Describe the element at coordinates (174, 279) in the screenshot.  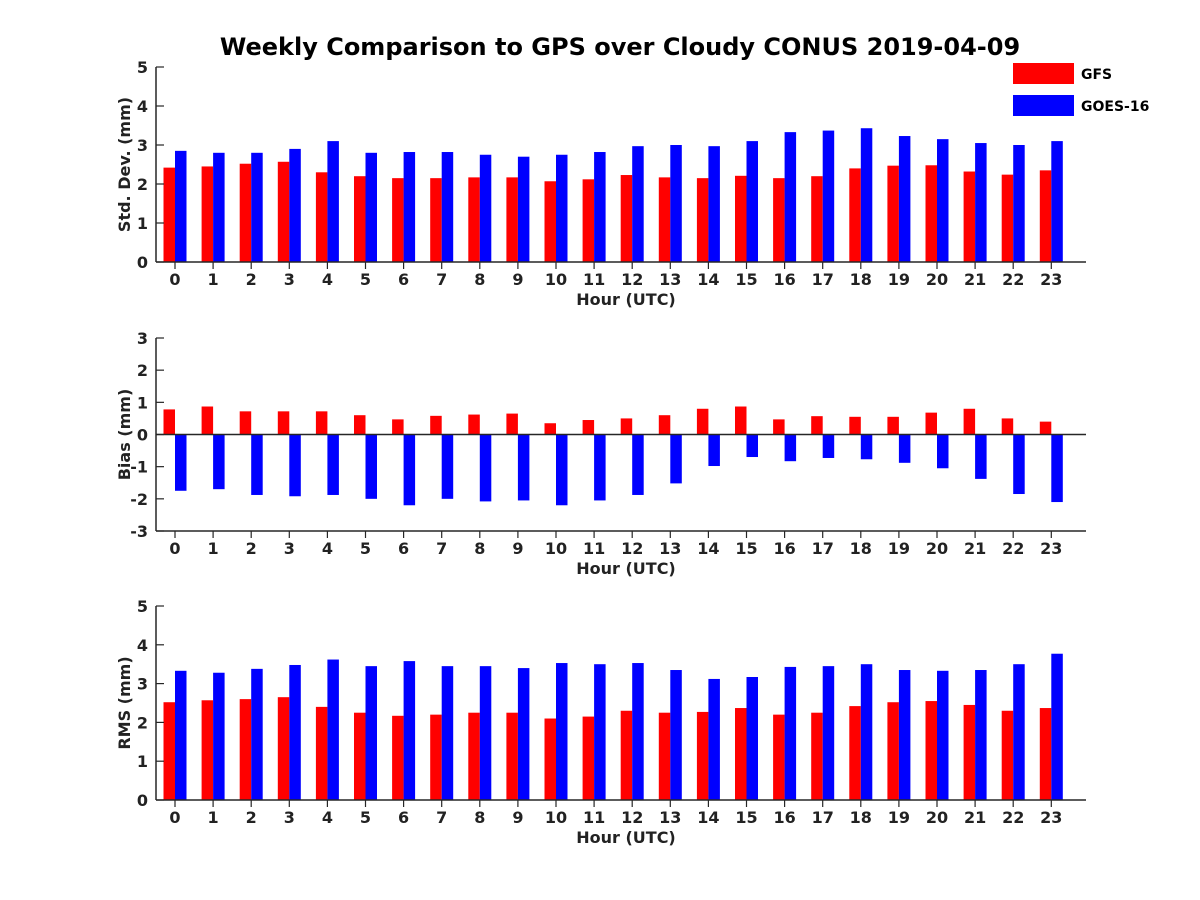
I see `x-tick-label: 0` at that location.